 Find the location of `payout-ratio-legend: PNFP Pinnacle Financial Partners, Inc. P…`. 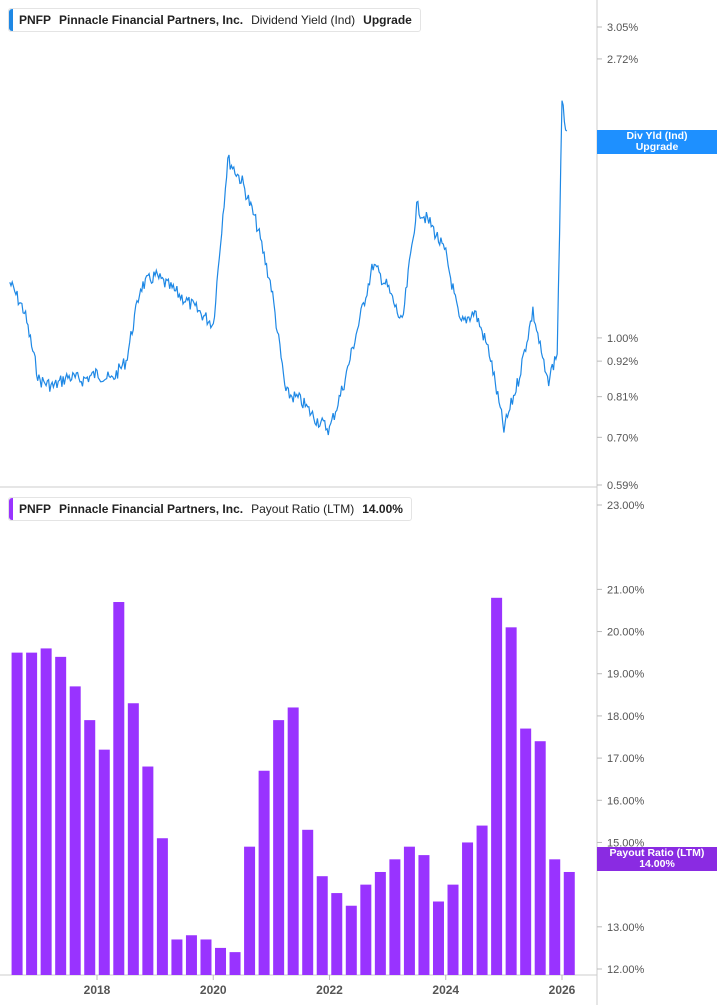

payout-ratio-legend: PNFP Pinnacle Financial Partners, Inc. P… is located at coordinates (210, 509).